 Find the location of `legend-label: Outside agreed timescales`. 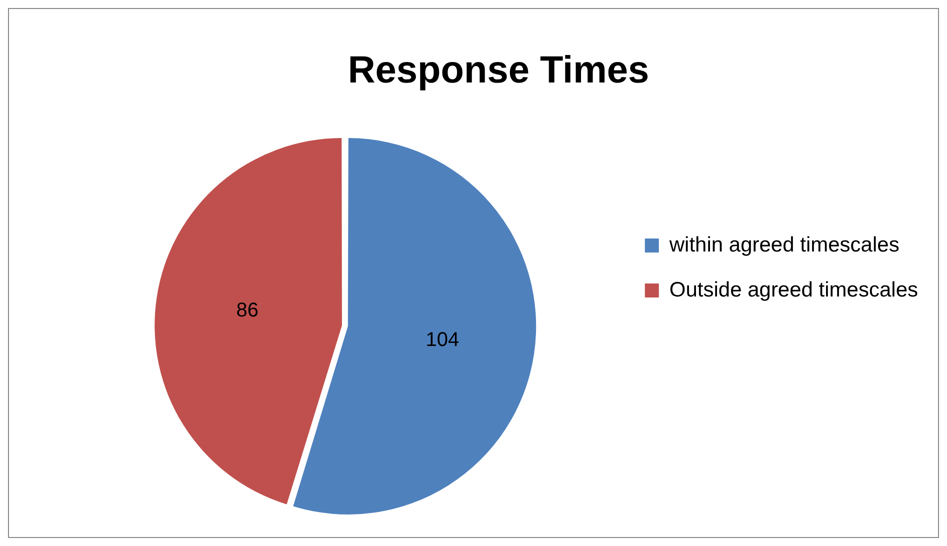

legend-label: Outside agreed timescales is located at coordinates (793, 290).